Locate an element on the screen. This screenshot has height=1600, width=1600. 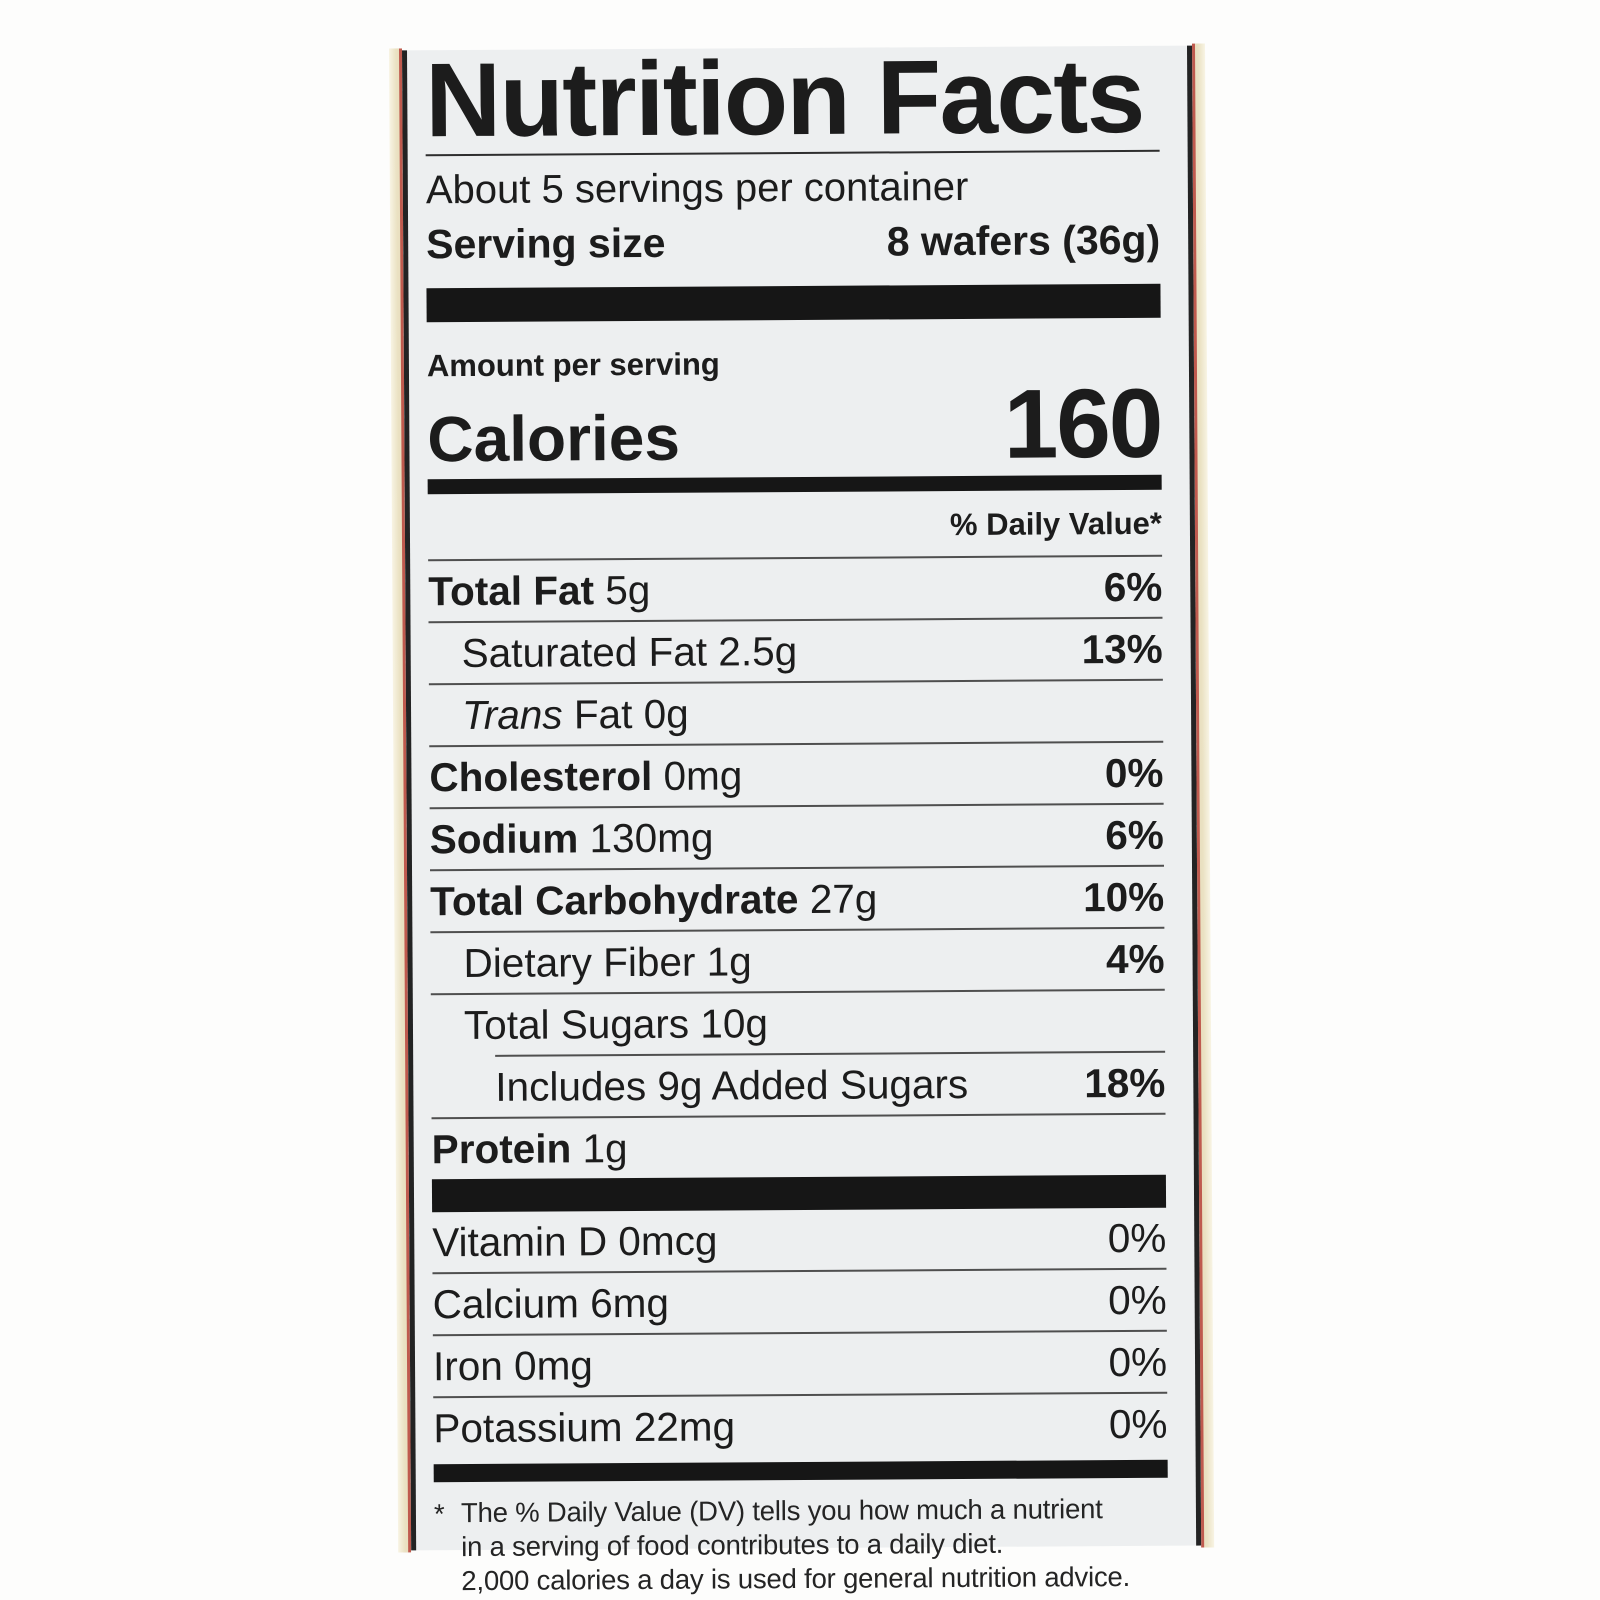
servings-per-container: About 5 servings per container is located at coordinates (697, 188).